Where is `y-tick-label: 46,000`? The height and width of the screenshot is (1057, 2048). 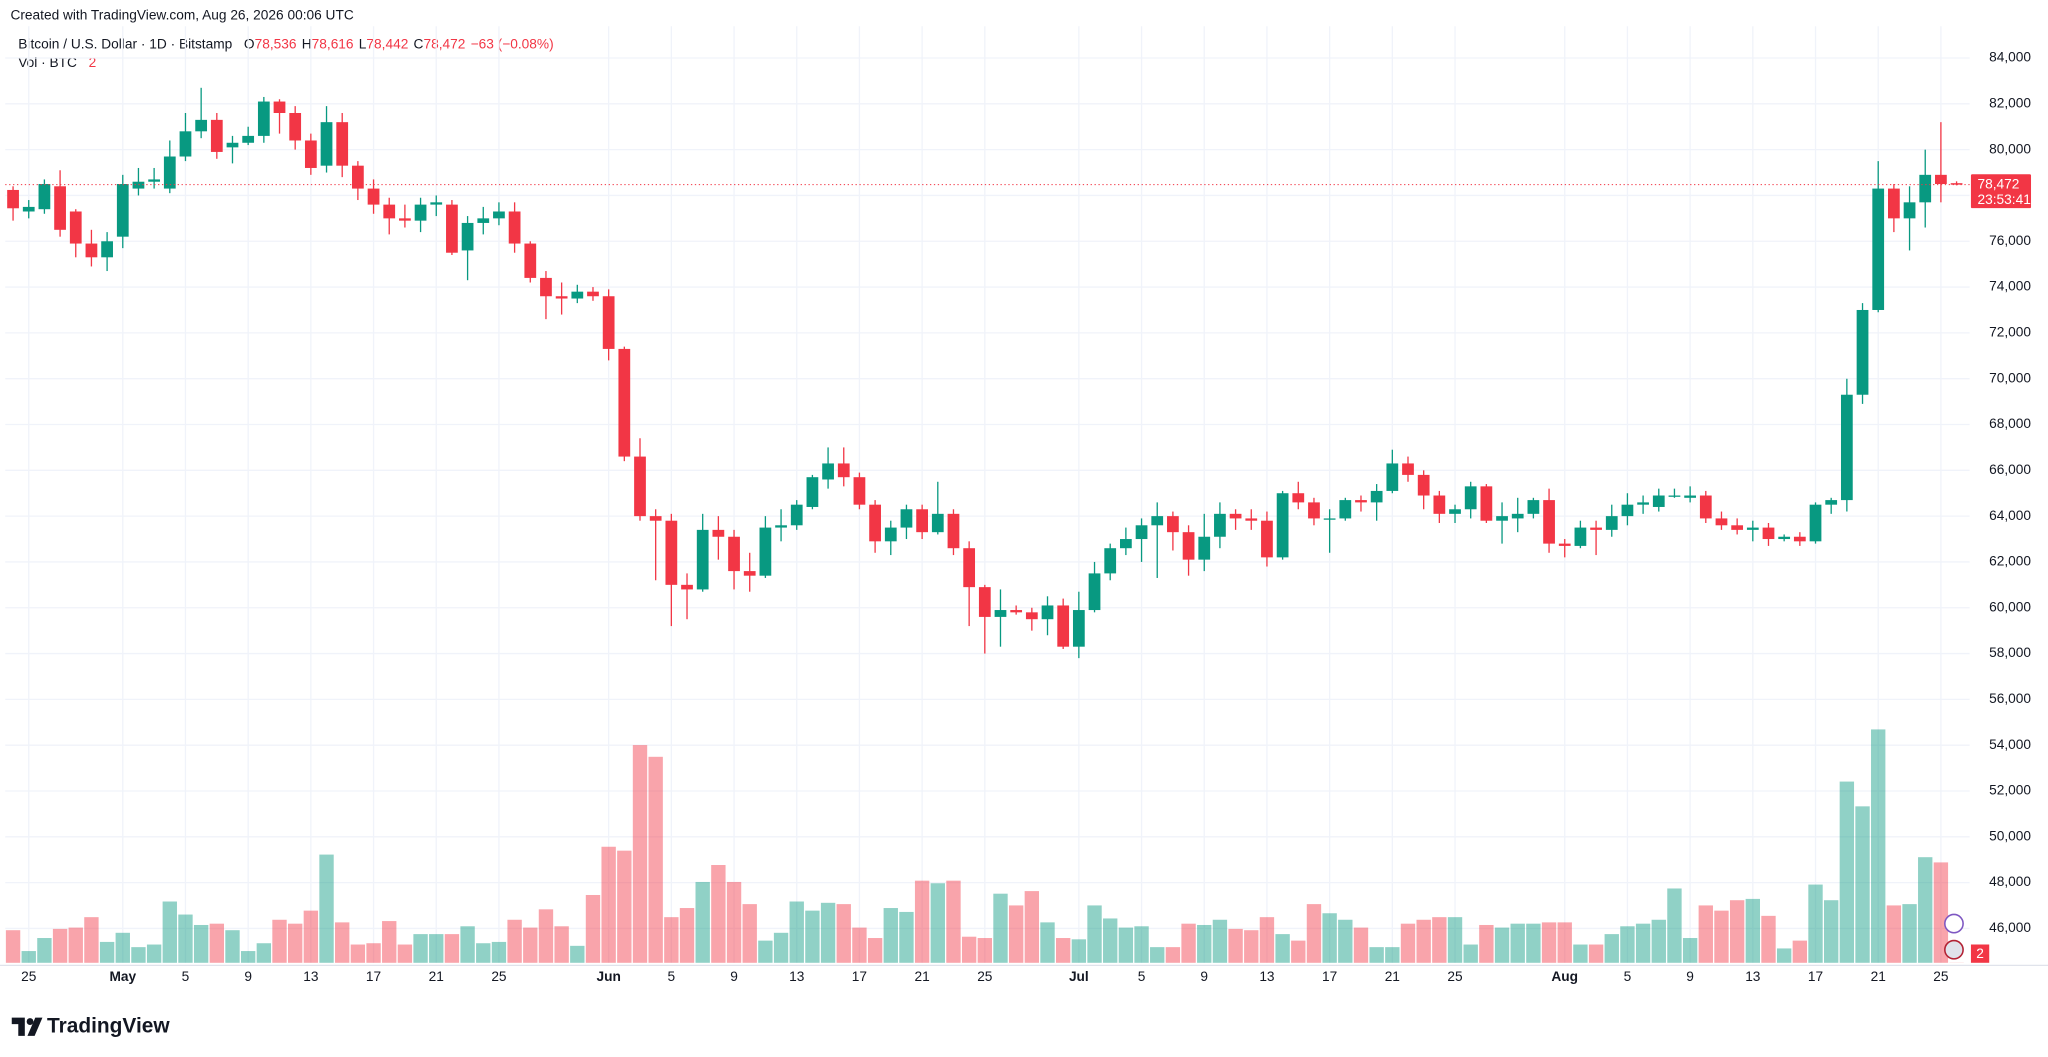 y-tick-label: 46,000 is located at coordinates (2010, 927).